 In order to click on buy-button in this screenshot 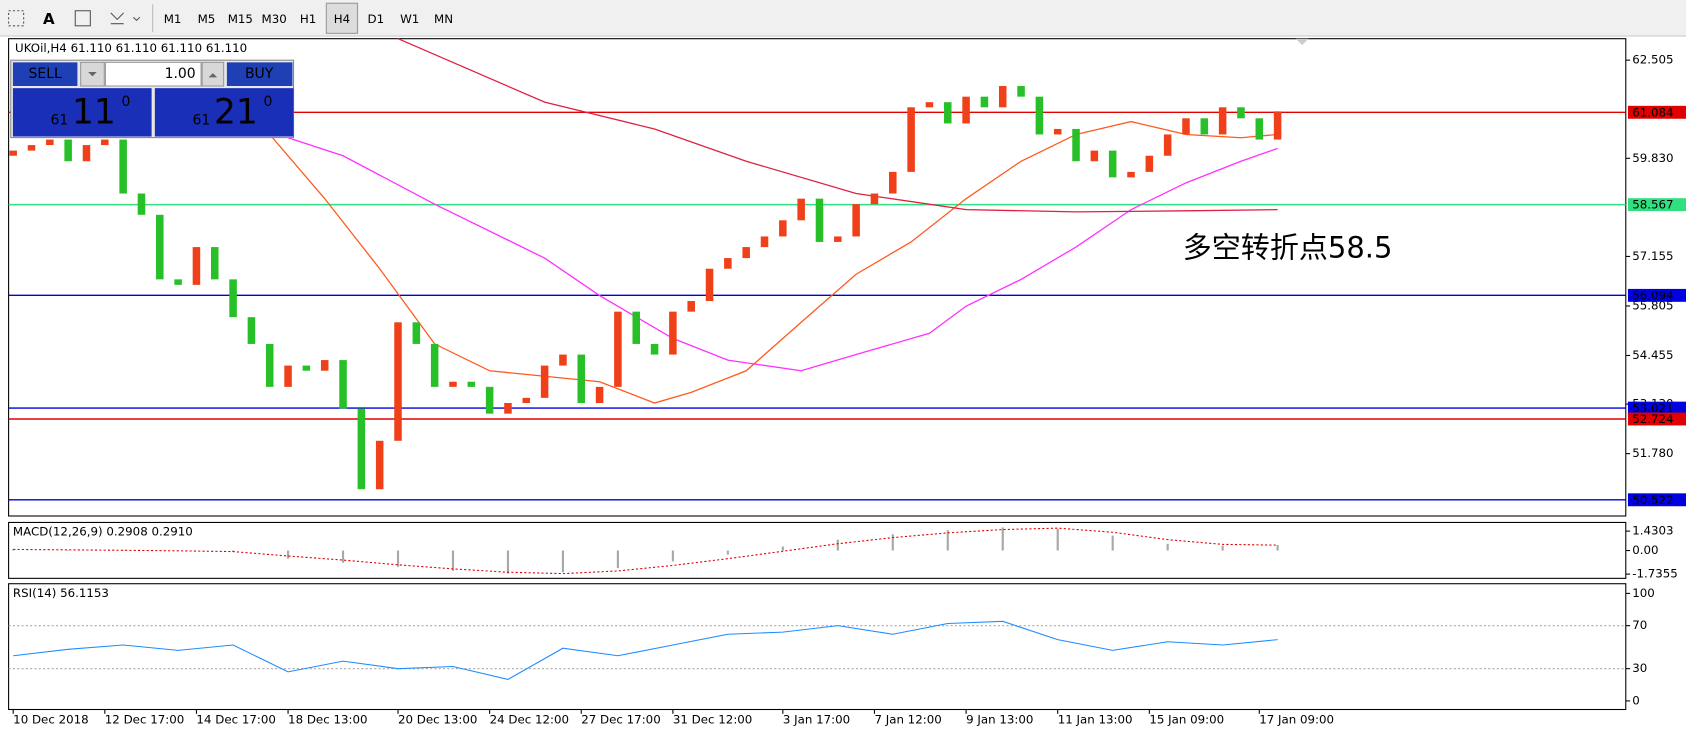, I will do `click(259, 74)`.